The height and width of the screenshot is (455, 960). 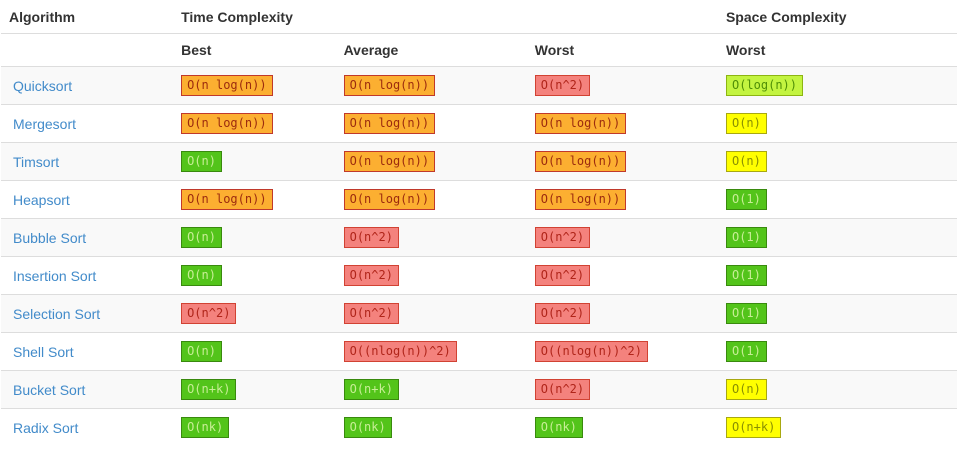 I want to click on header-sub-row: Best Average Worst Worst, so click(x=479, y=50).